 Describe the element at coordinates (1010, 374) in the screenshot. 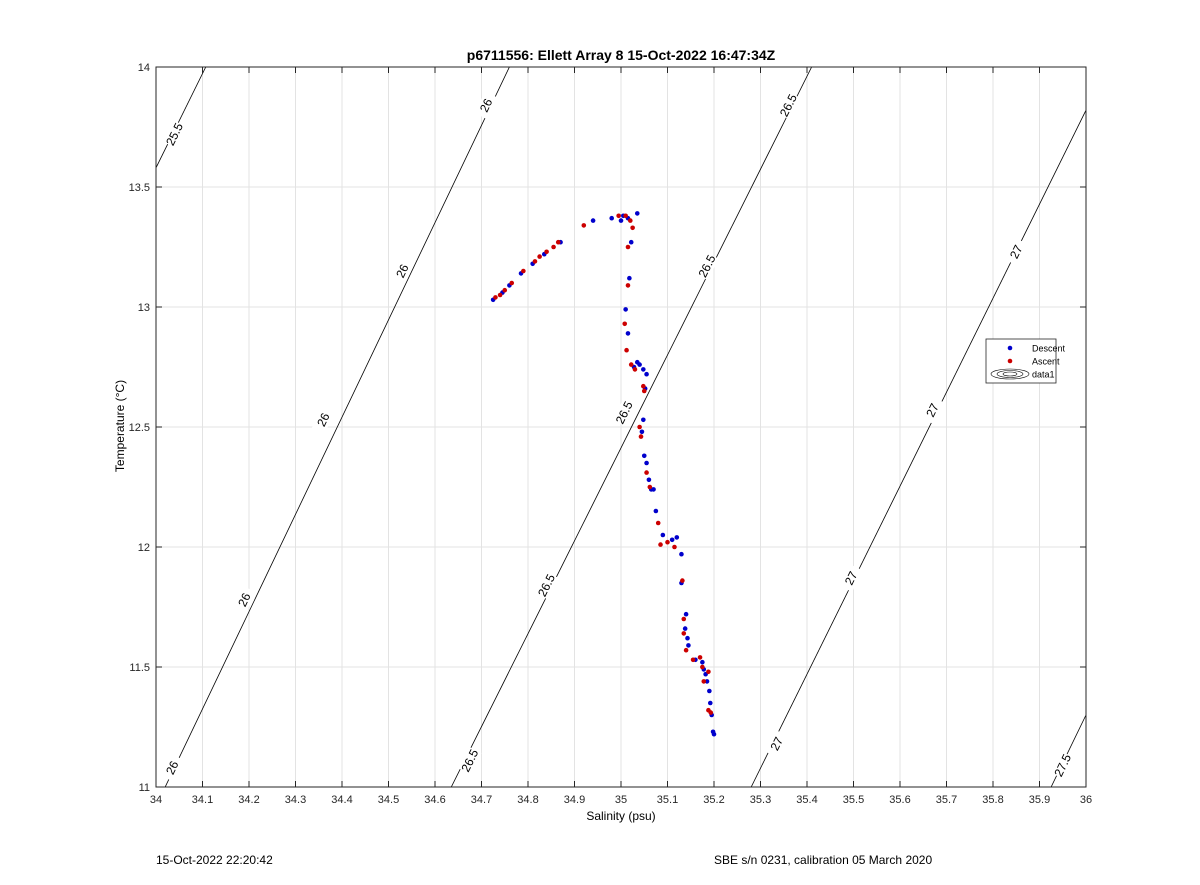

I see `legend-marker-contour` at that location.